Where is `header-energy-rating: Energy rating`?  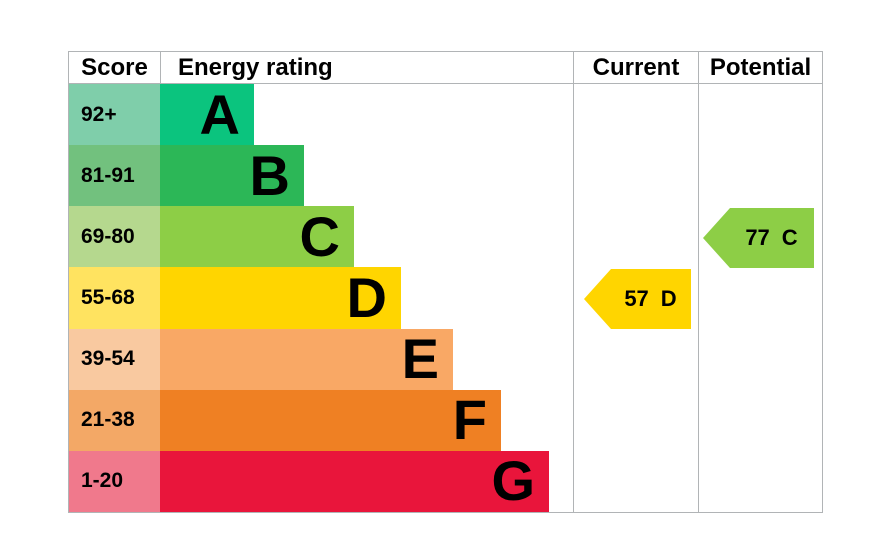 header-energy-rating: Energy rating is located at coordinates (366, 67).